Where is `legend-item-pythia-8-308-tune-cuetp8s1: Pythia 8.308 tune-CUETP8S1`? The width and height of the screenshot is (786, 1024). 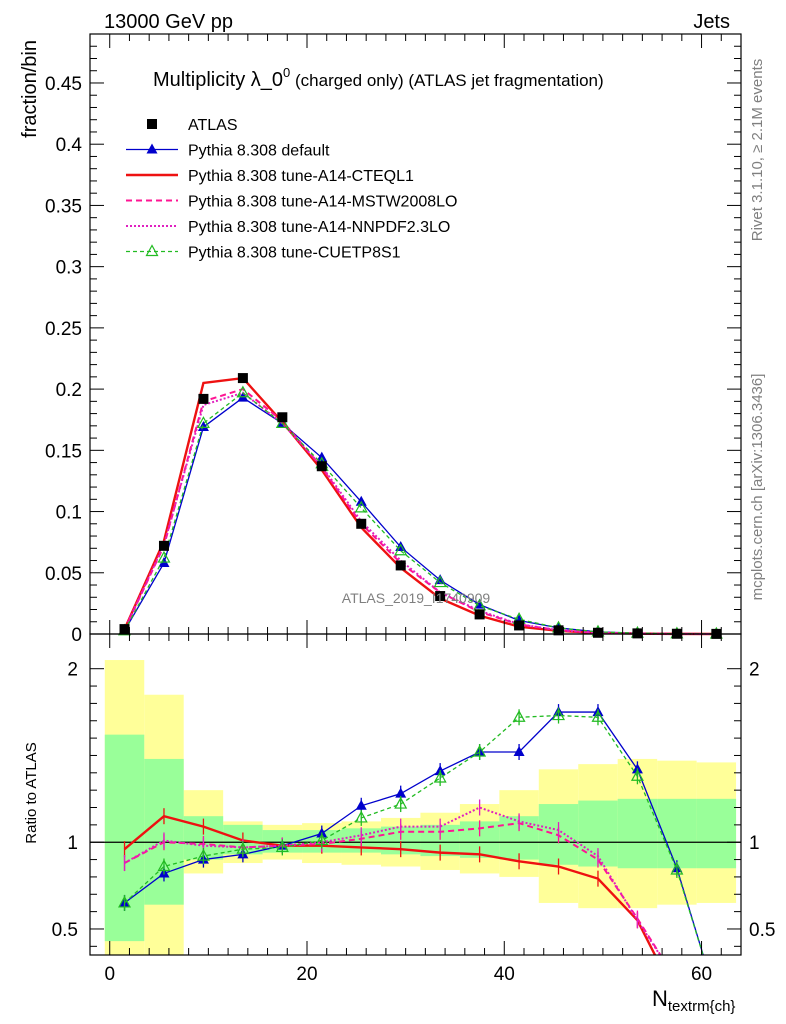
legend-item-pythia-8-308-tune-cuetp8s1: Pythia 8.308 tune-CUETP8S1 is located at coordinates (263, 253).